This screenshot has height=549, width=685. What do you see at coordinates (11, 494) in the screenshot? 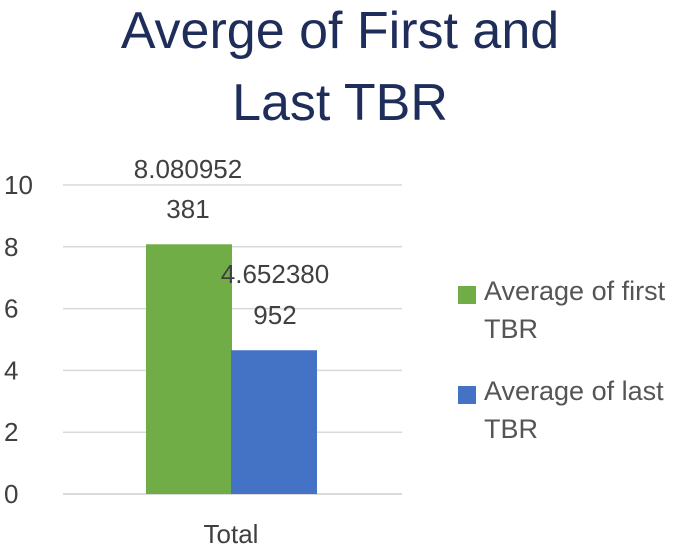
I see `y-tick-label: 0` at bounding box center [11, 494].